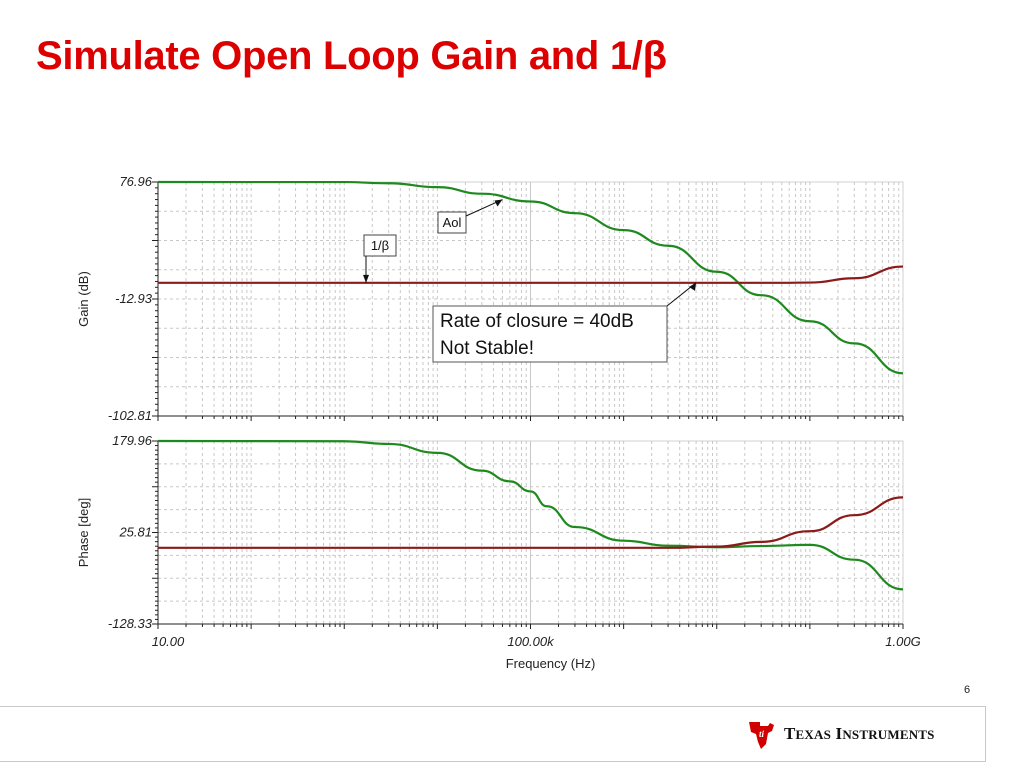  What do you see at coordinates (168, 641) in the screenshot?
I see `x-tick-label: 10.00` at bounding box center [168, 641].